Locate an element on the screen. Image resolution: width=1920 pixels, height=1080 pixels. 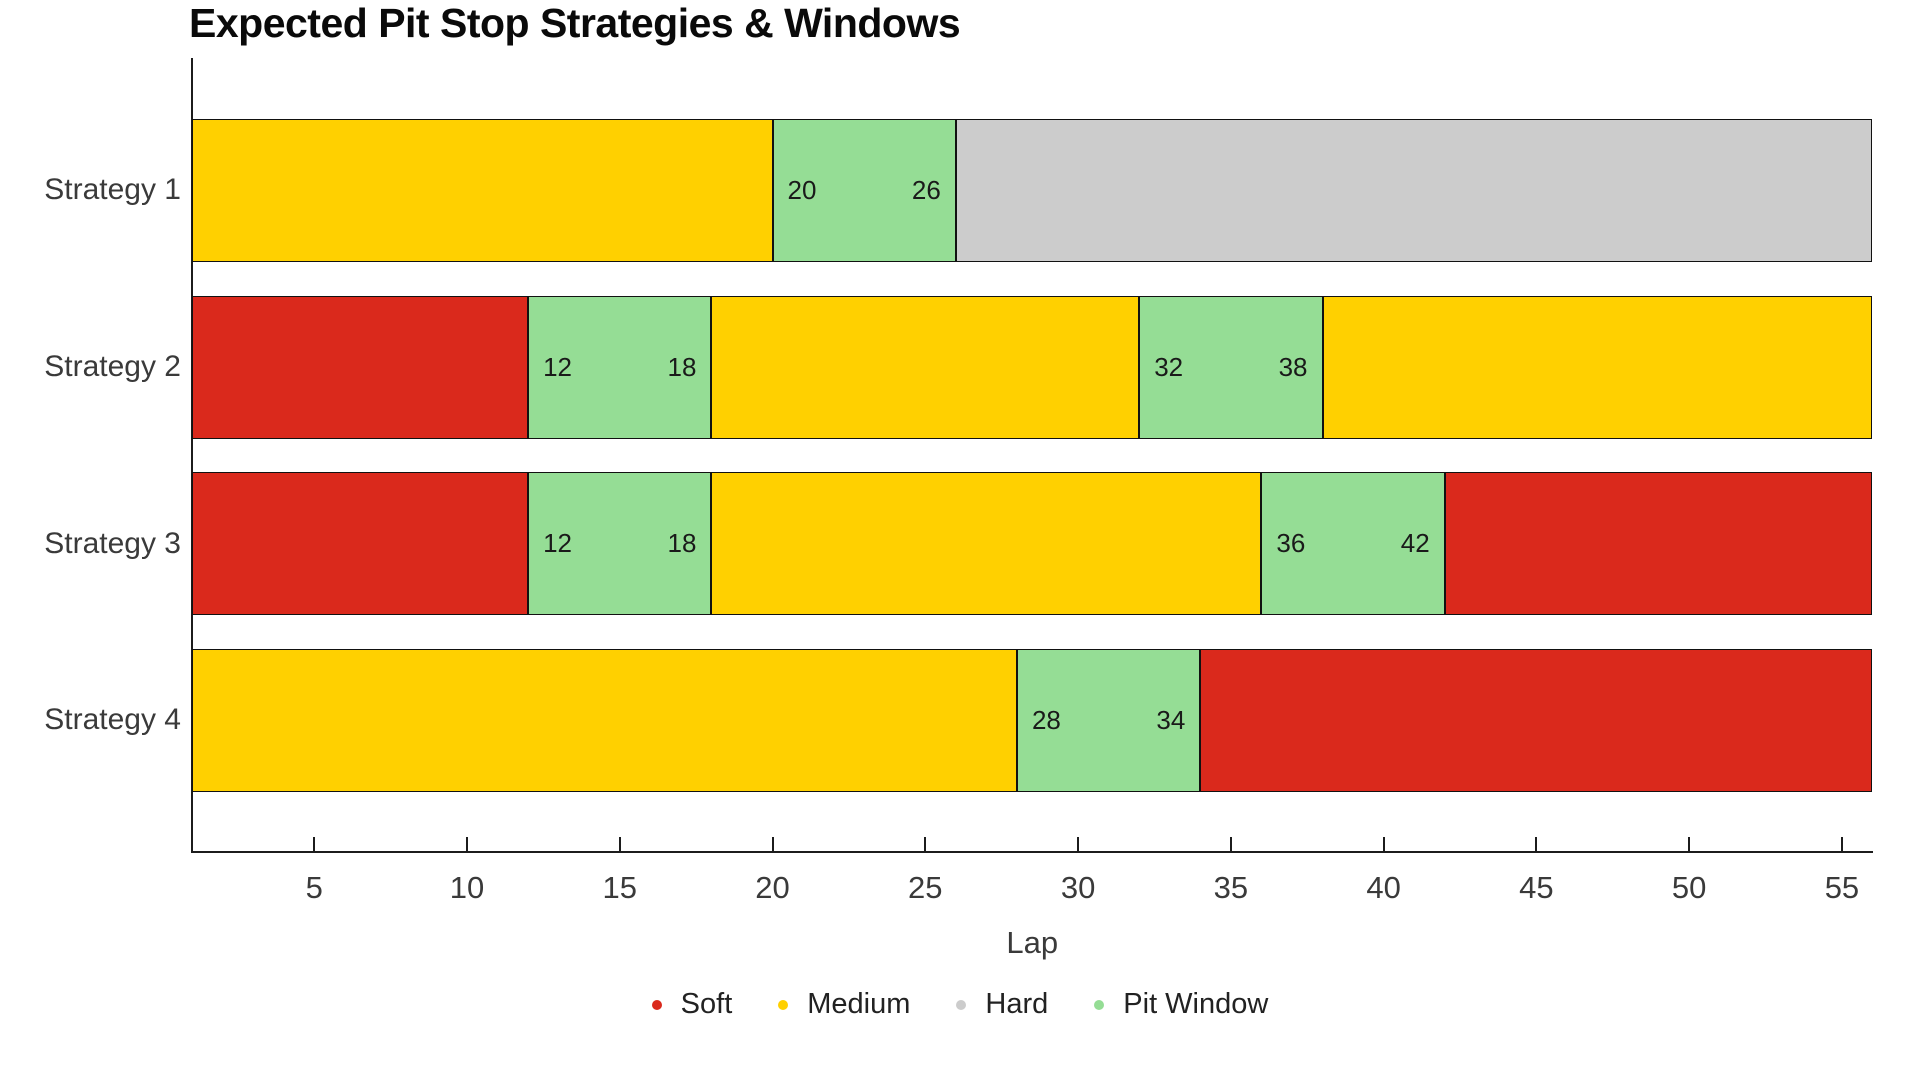
pit-window-open-lap: 28 is located at coordinates (1046, 719).